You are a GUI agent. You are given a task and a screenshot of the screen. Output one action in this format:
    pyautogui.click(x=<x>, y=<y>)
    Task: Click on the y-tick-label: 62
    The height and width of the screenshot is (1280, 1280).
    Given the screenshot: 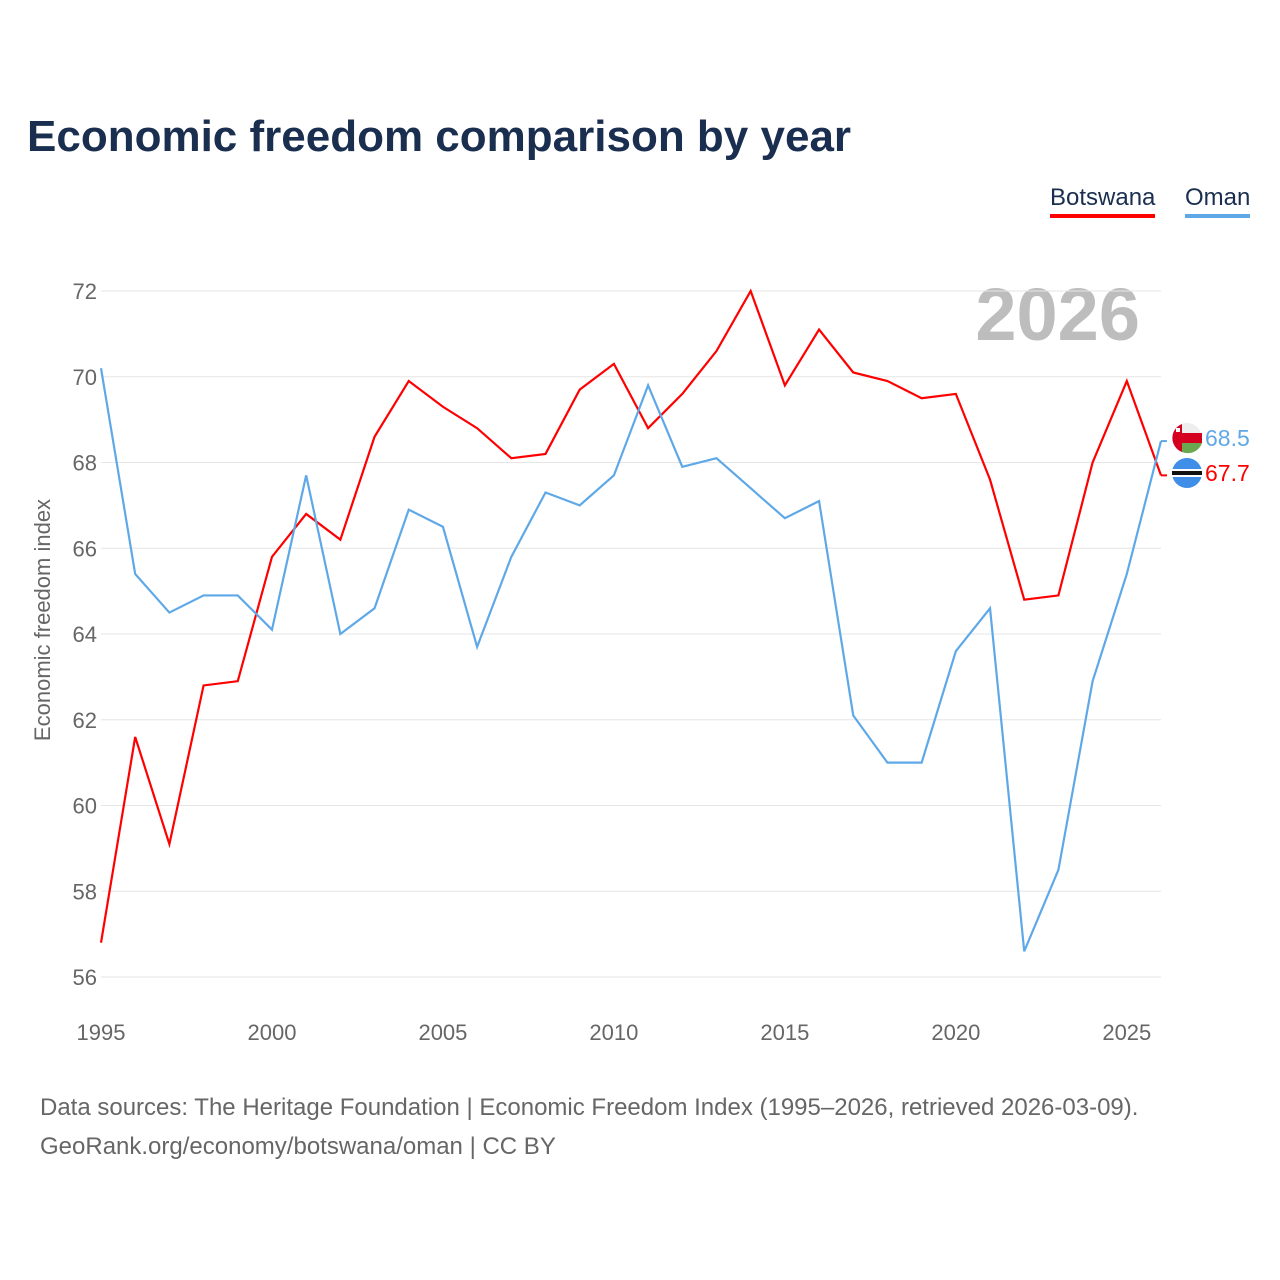 What is the action you would take?
    pyautogui.click(x=85, y=720)
    